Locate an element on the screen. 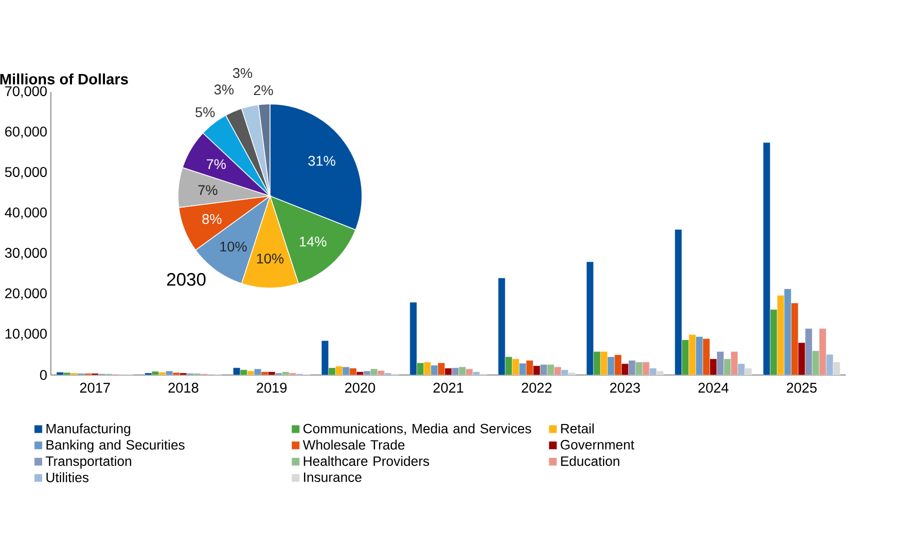  legend-label: Education is located at coordinates (590, 461).